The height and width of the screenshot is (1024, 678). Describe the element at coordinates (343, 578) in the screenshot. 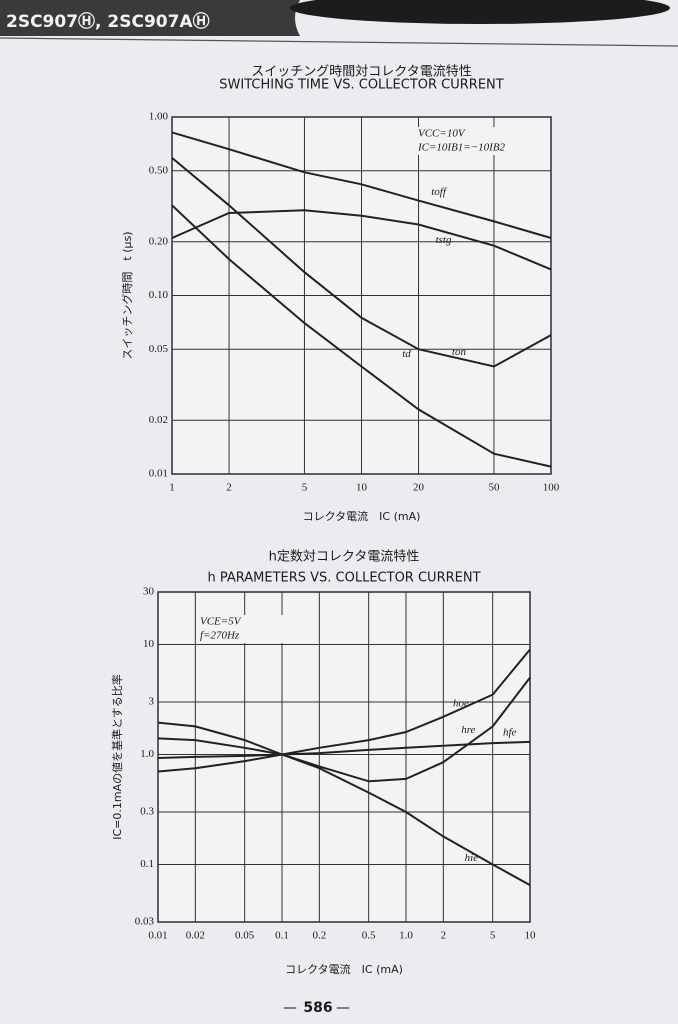

I see `chart-title: h PARAMETERS VS. COLLECTOR CURRENT` at that location.